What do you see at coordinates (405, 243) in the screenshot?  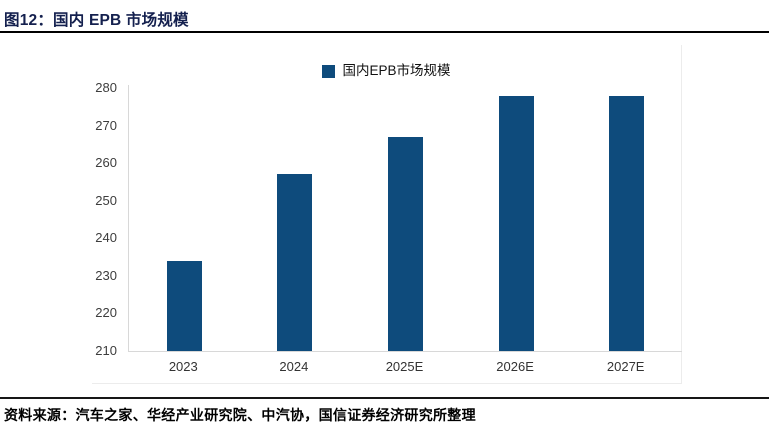 I see `bar-2025E` at bounding box center [405, 243].